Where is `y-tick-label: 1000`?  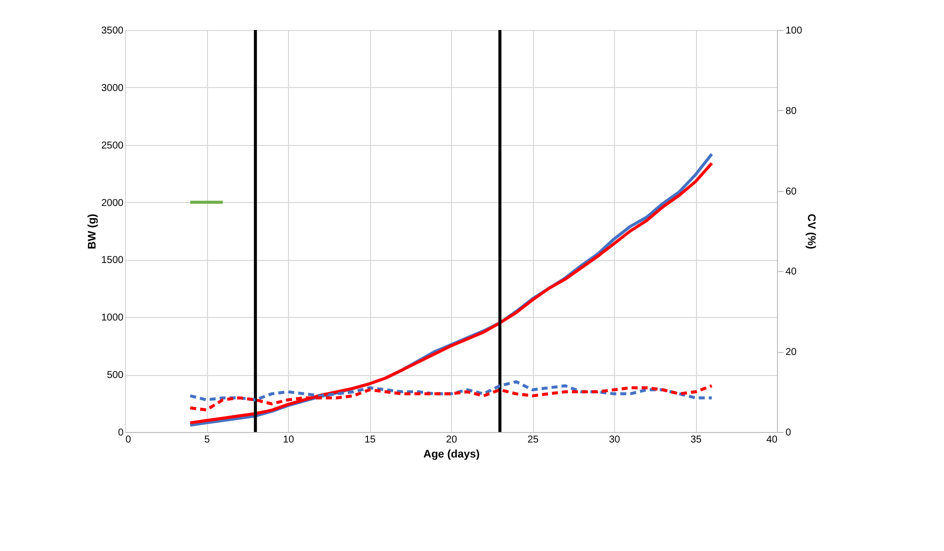
y-tick-label: 1000 is located at coordinates (112, 318).